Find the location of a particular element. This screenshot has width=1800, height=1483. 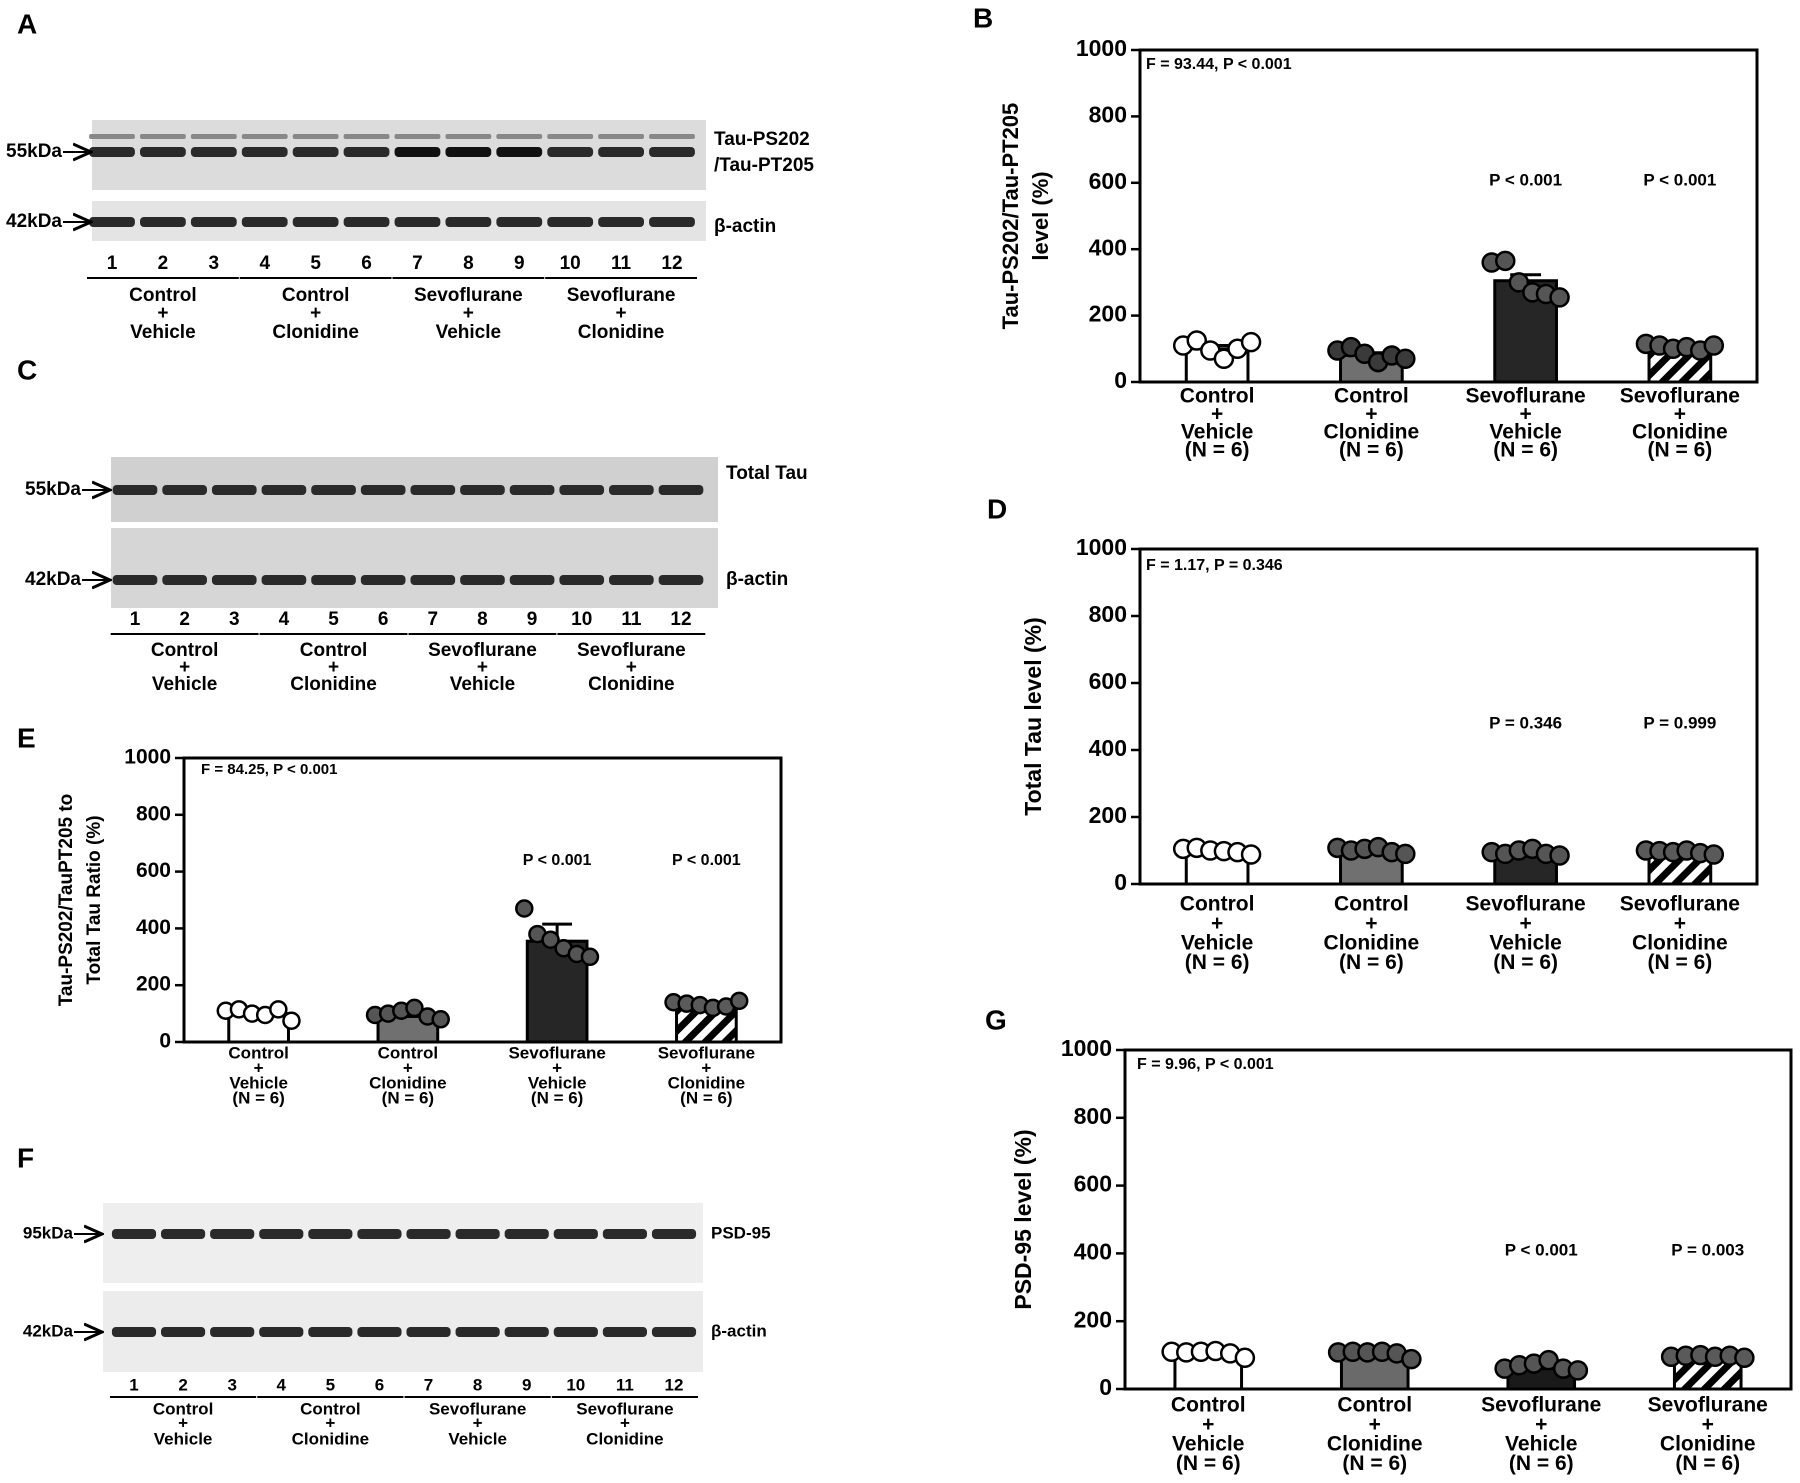

y-tick-label: 0 is located at coordinates (1105, 1387).